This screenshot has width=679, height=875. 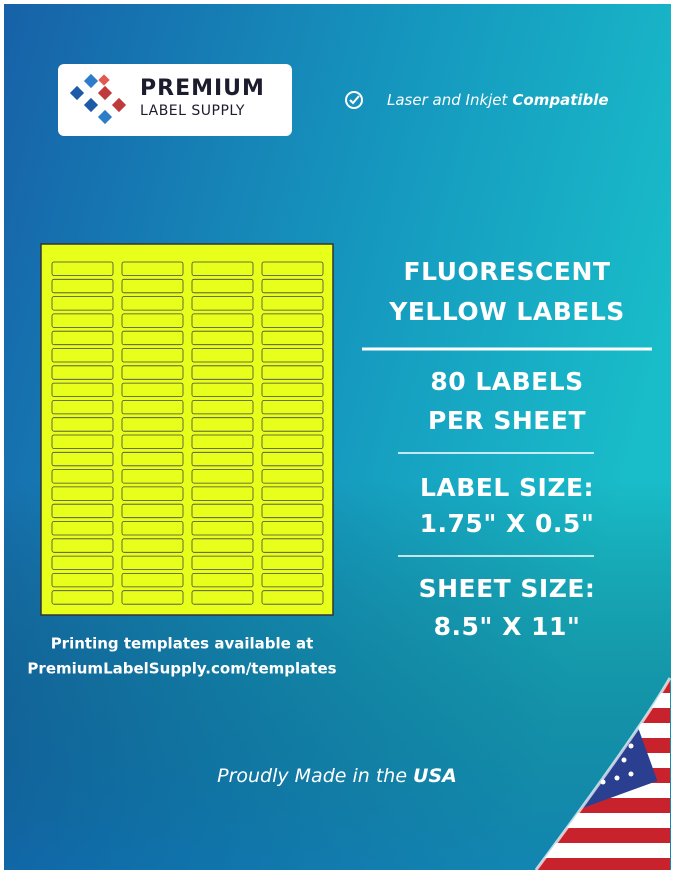 What do you see at coordinates (507, 420) in the screenshot?
I see `spec-count: PER SHEET` at bounding box center [507, 420].